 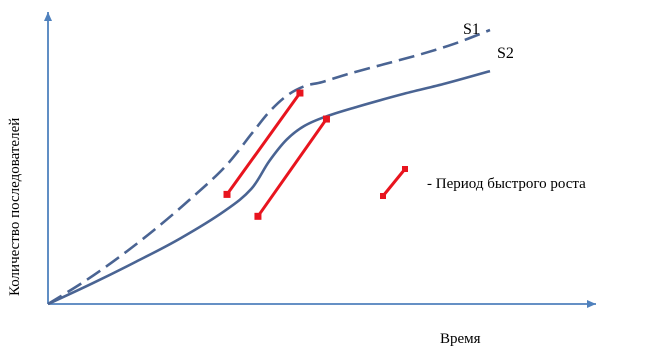 I want to click on legend: - Период быстрого роста, so click(x=483, y=182).